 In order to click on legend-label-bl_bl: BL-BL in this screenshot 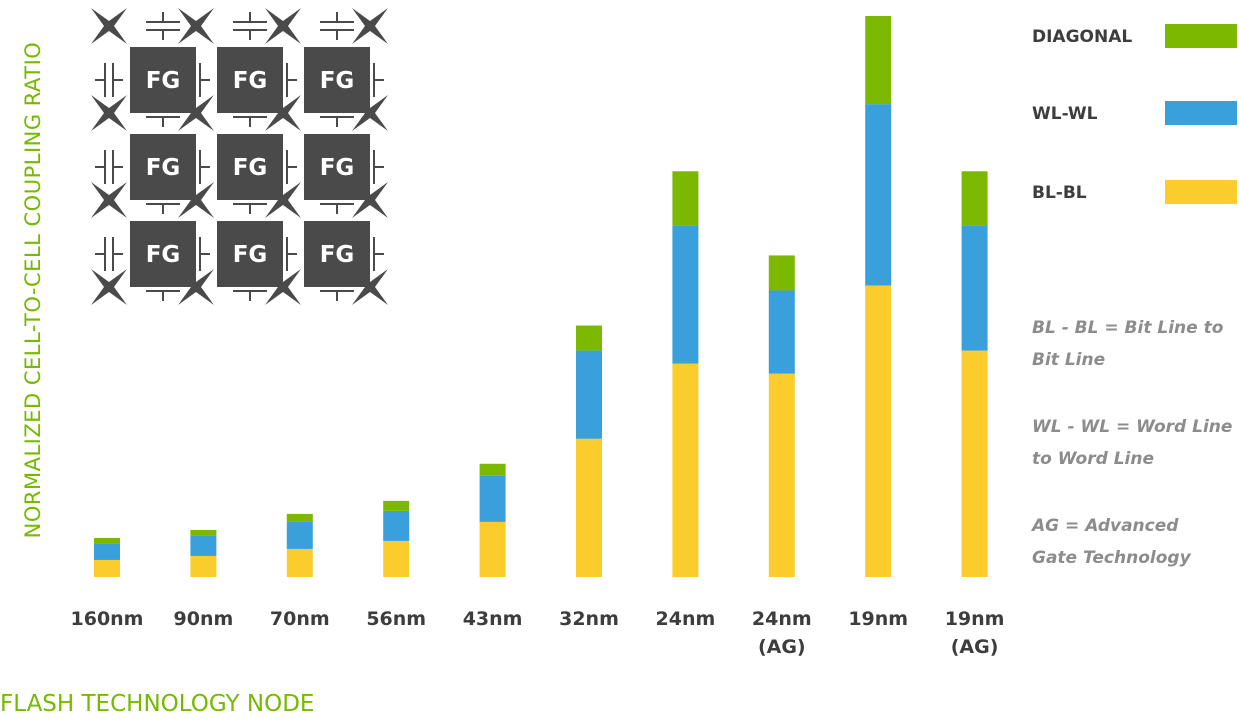, I will do `click(1059, 193)`.